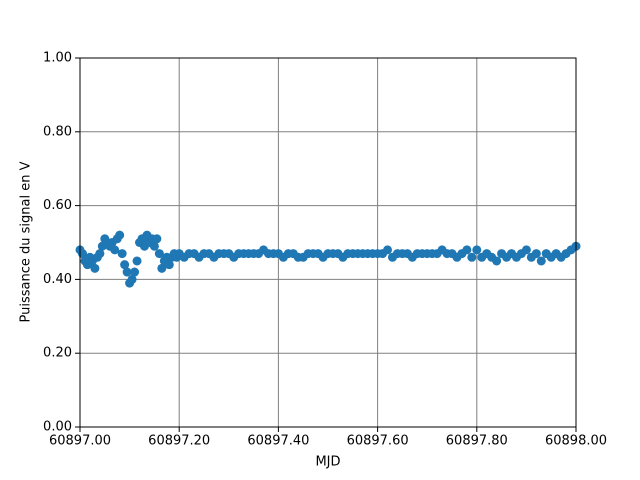 The width and height of the screenshot is (640, 480). What do you see at coordinates (179, 441) in the screenshot?
I see `x-tick-label: 60897.20` at bounding box center [179, 441].